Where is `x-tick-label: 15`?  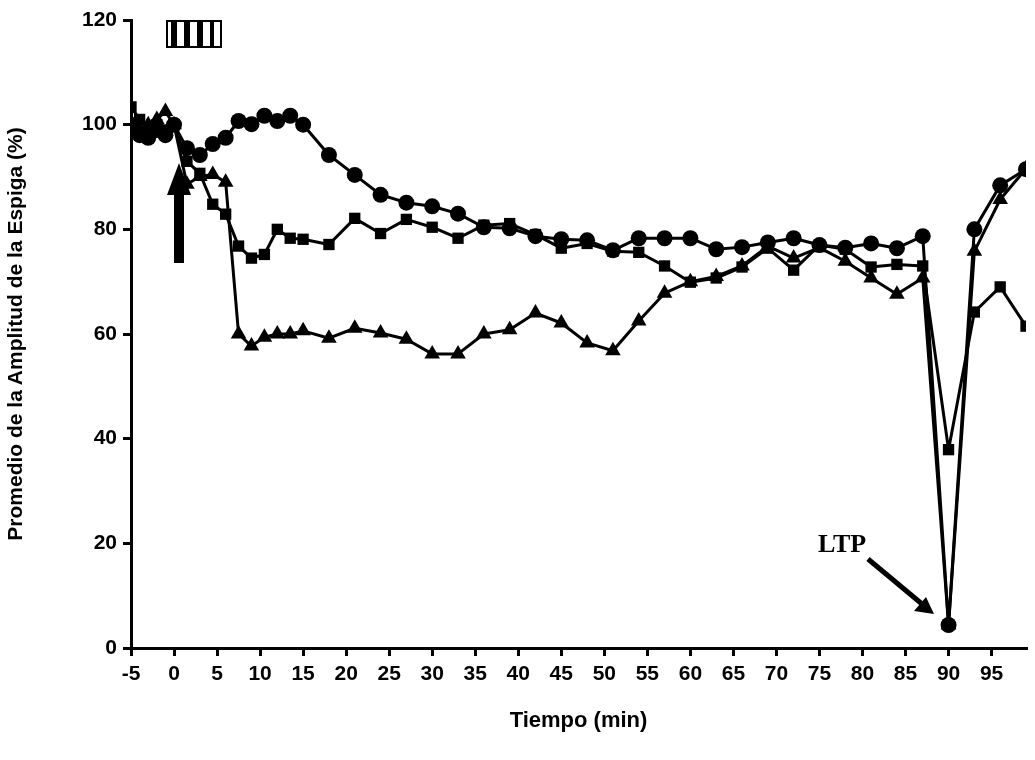
x-tick-label: 15 is located at coordinates (303, 673).